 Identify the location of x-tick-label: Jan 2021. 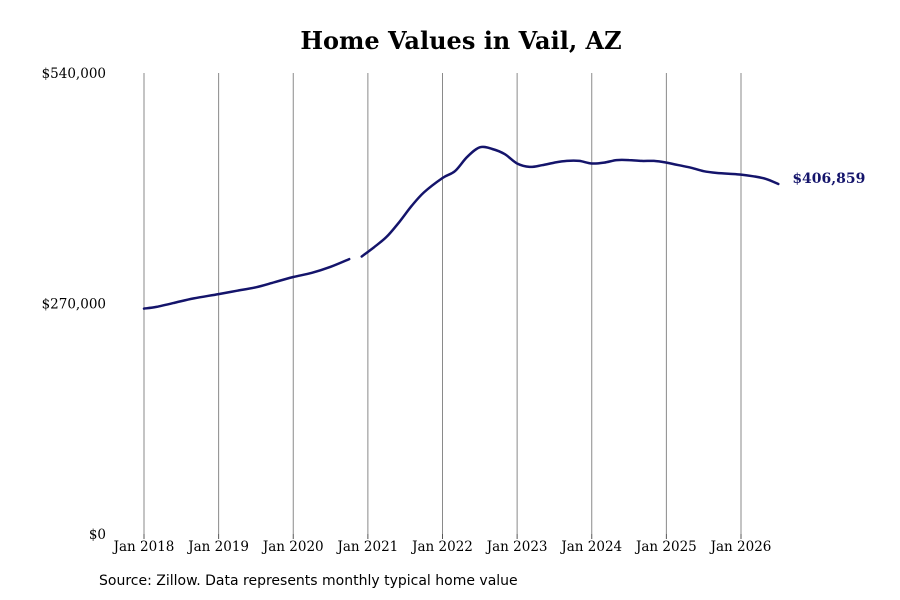
(366, 547).